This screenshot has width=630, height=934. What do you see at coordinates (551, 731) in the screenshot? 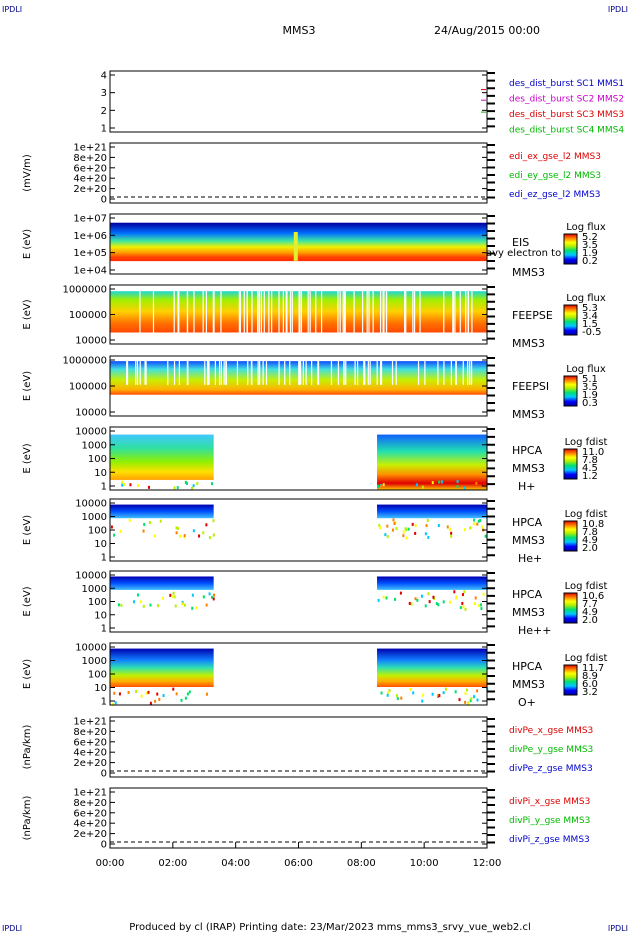
I see `legend-entry: divPe_x_gse MMS3` at bounding box center [551, 731].